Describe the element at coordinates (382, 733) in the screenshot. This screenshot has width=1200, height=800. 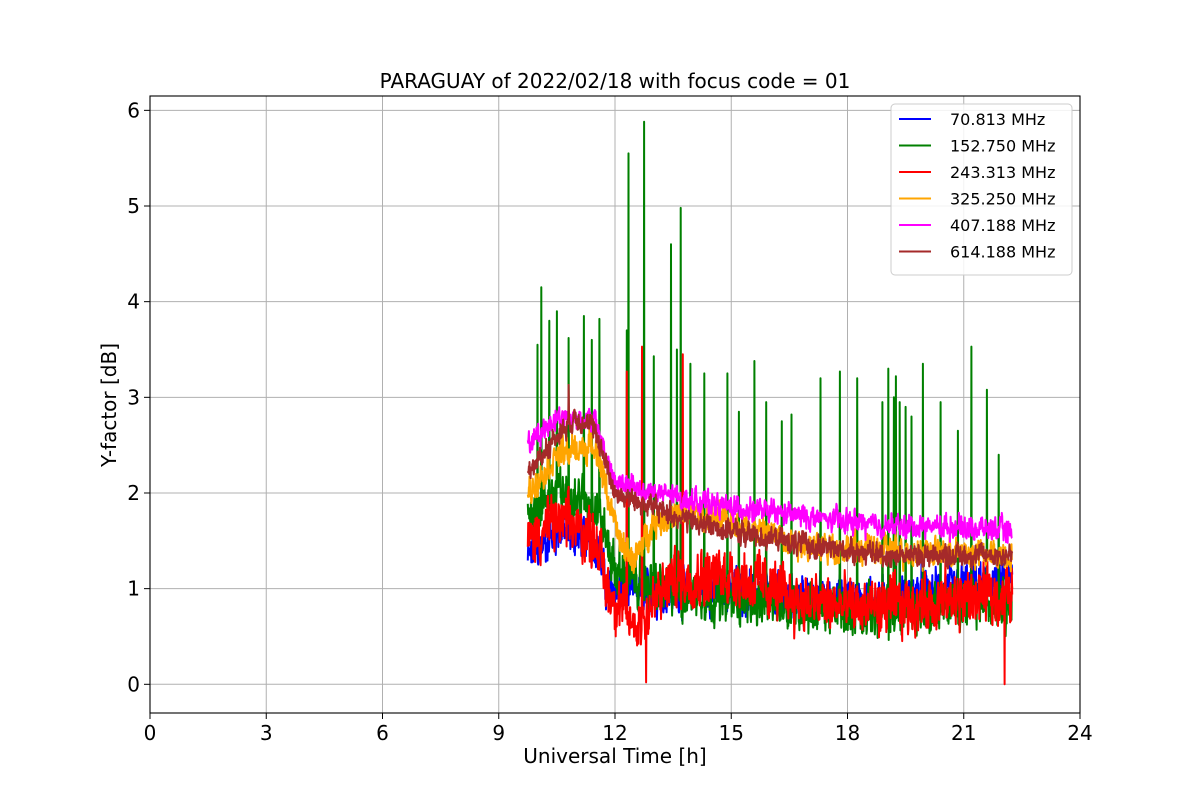
I see `x-tick-label: 6` at that location.